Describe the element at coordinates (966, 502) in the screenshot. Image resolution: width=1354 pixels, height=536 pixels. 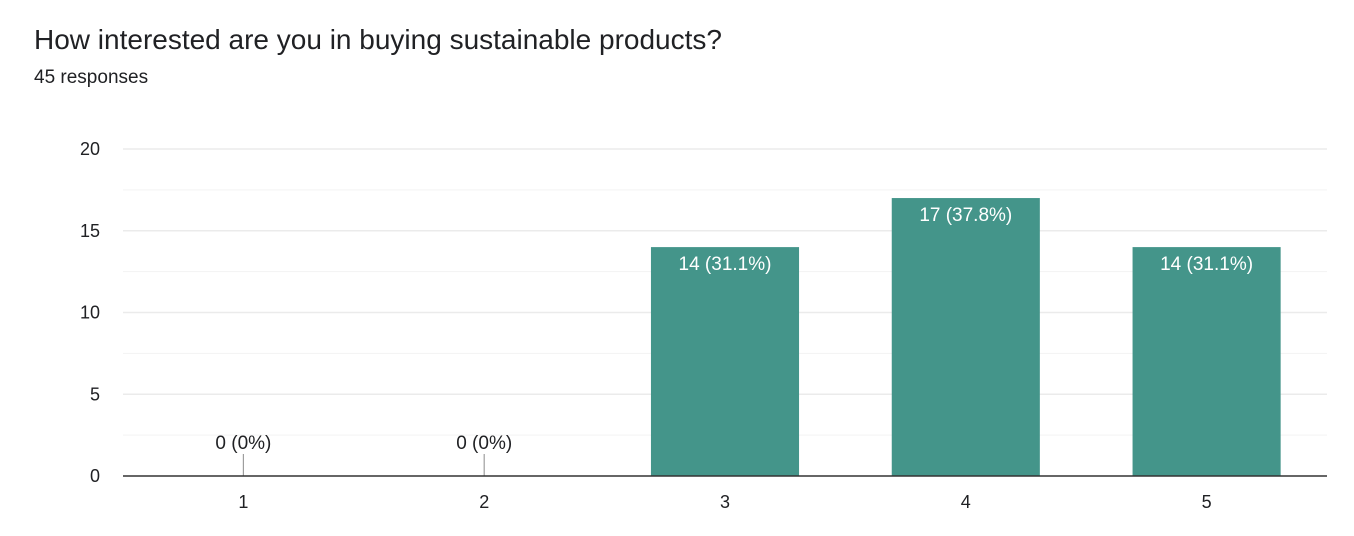
I see `x-tick-label: 4` at that location.